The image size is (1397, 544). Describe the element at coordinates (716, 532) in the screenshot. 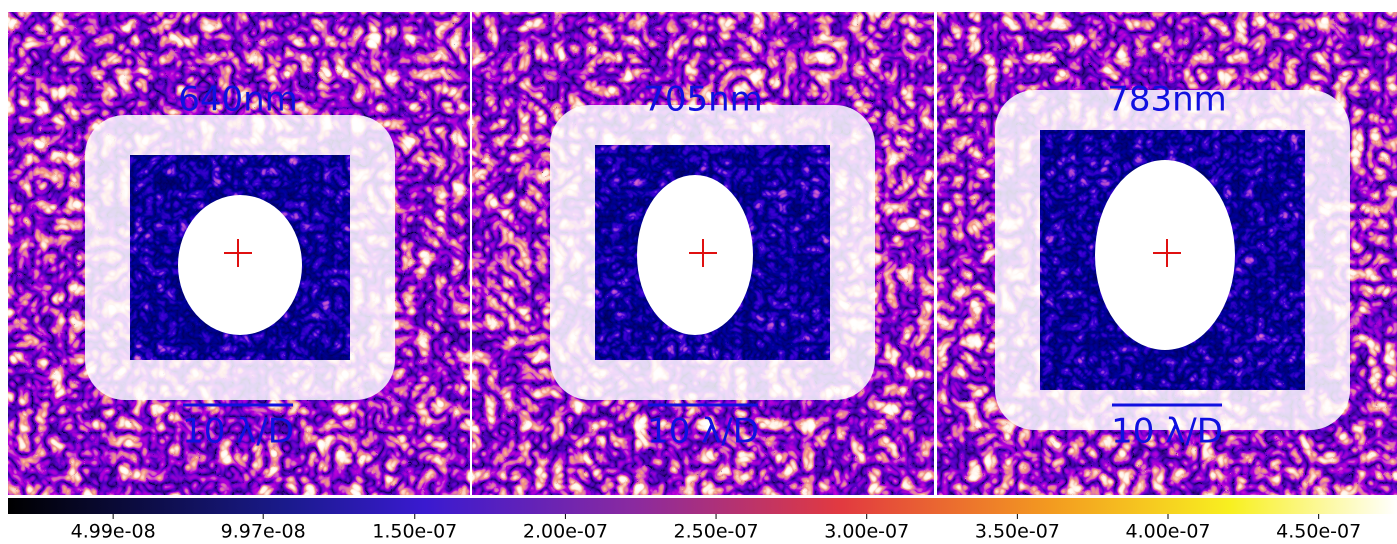

I see `colorbar-tick-label: 2.50e-07` at that location.